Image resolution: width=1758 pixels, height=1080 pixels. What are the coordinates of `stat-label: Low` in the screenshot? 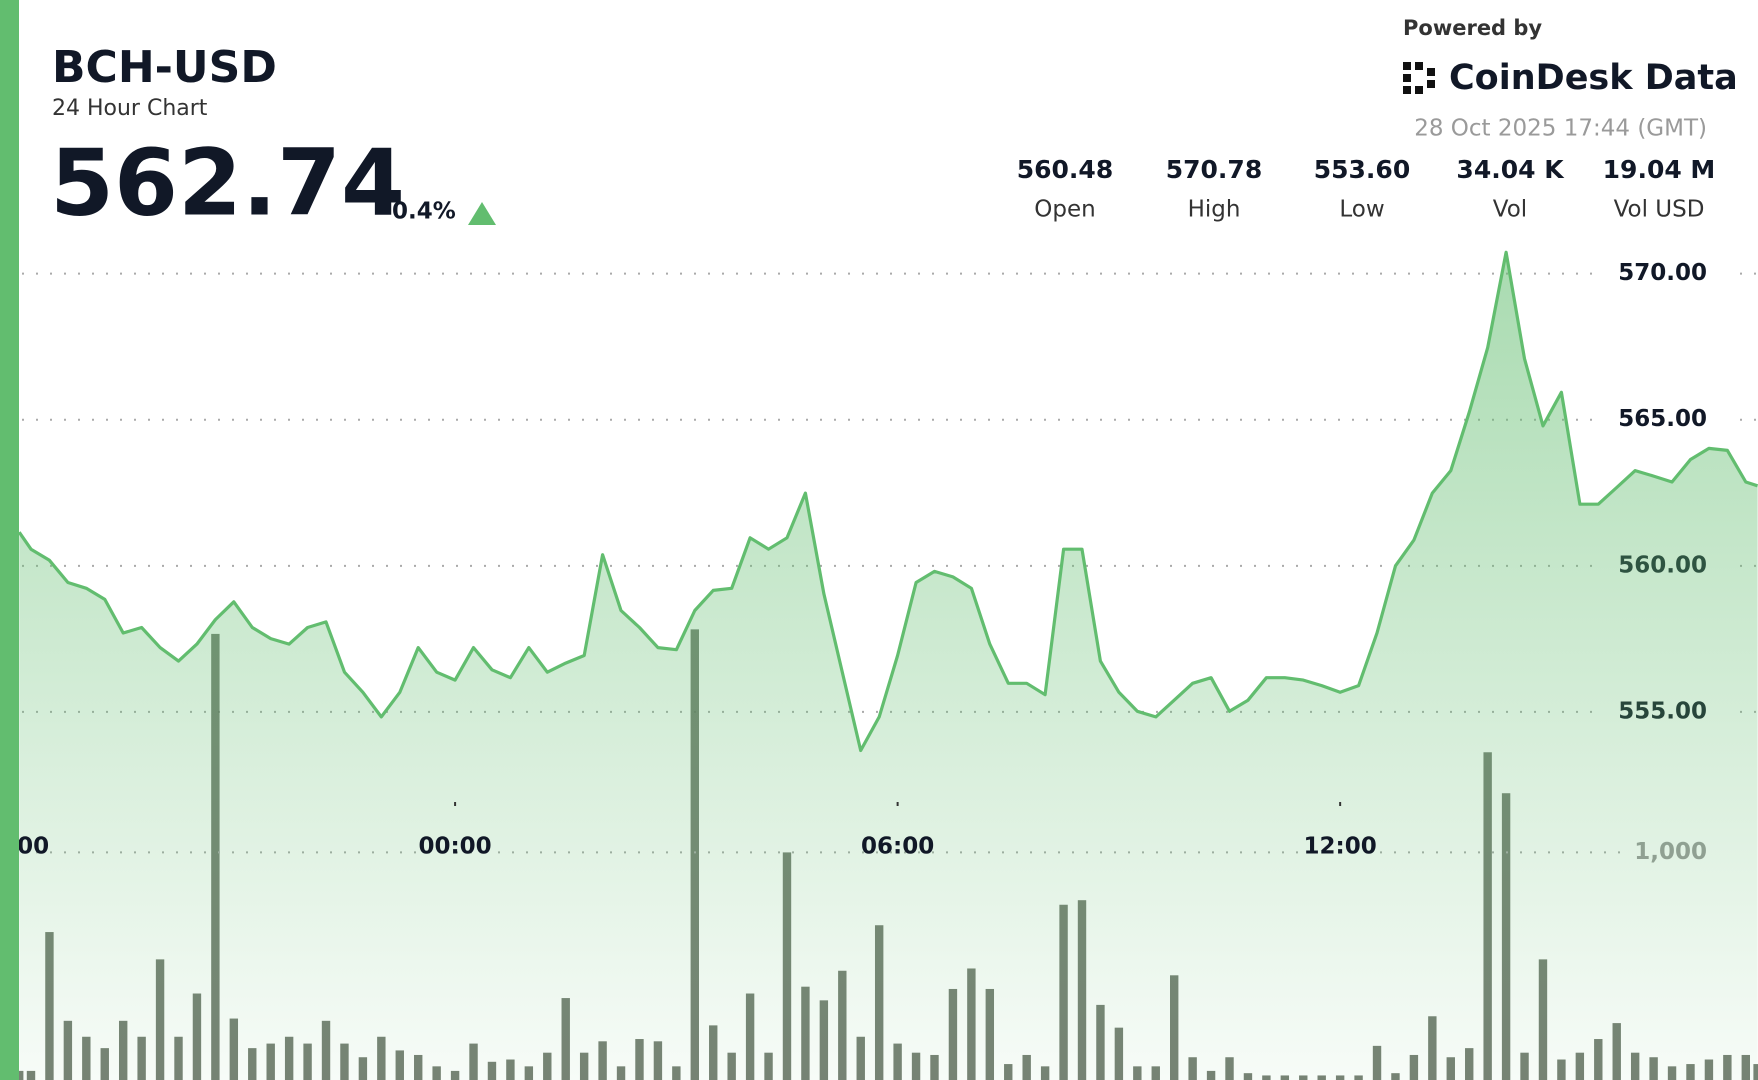 It's located at (1361, 210).